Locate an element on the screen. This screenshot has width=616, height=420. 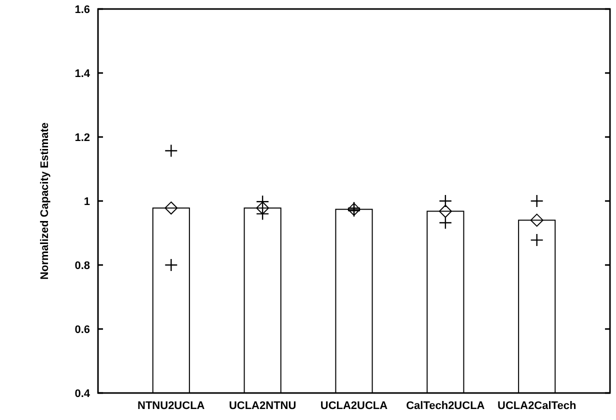
y-tick-label: 1.2 is located at coordinates (82, 138).